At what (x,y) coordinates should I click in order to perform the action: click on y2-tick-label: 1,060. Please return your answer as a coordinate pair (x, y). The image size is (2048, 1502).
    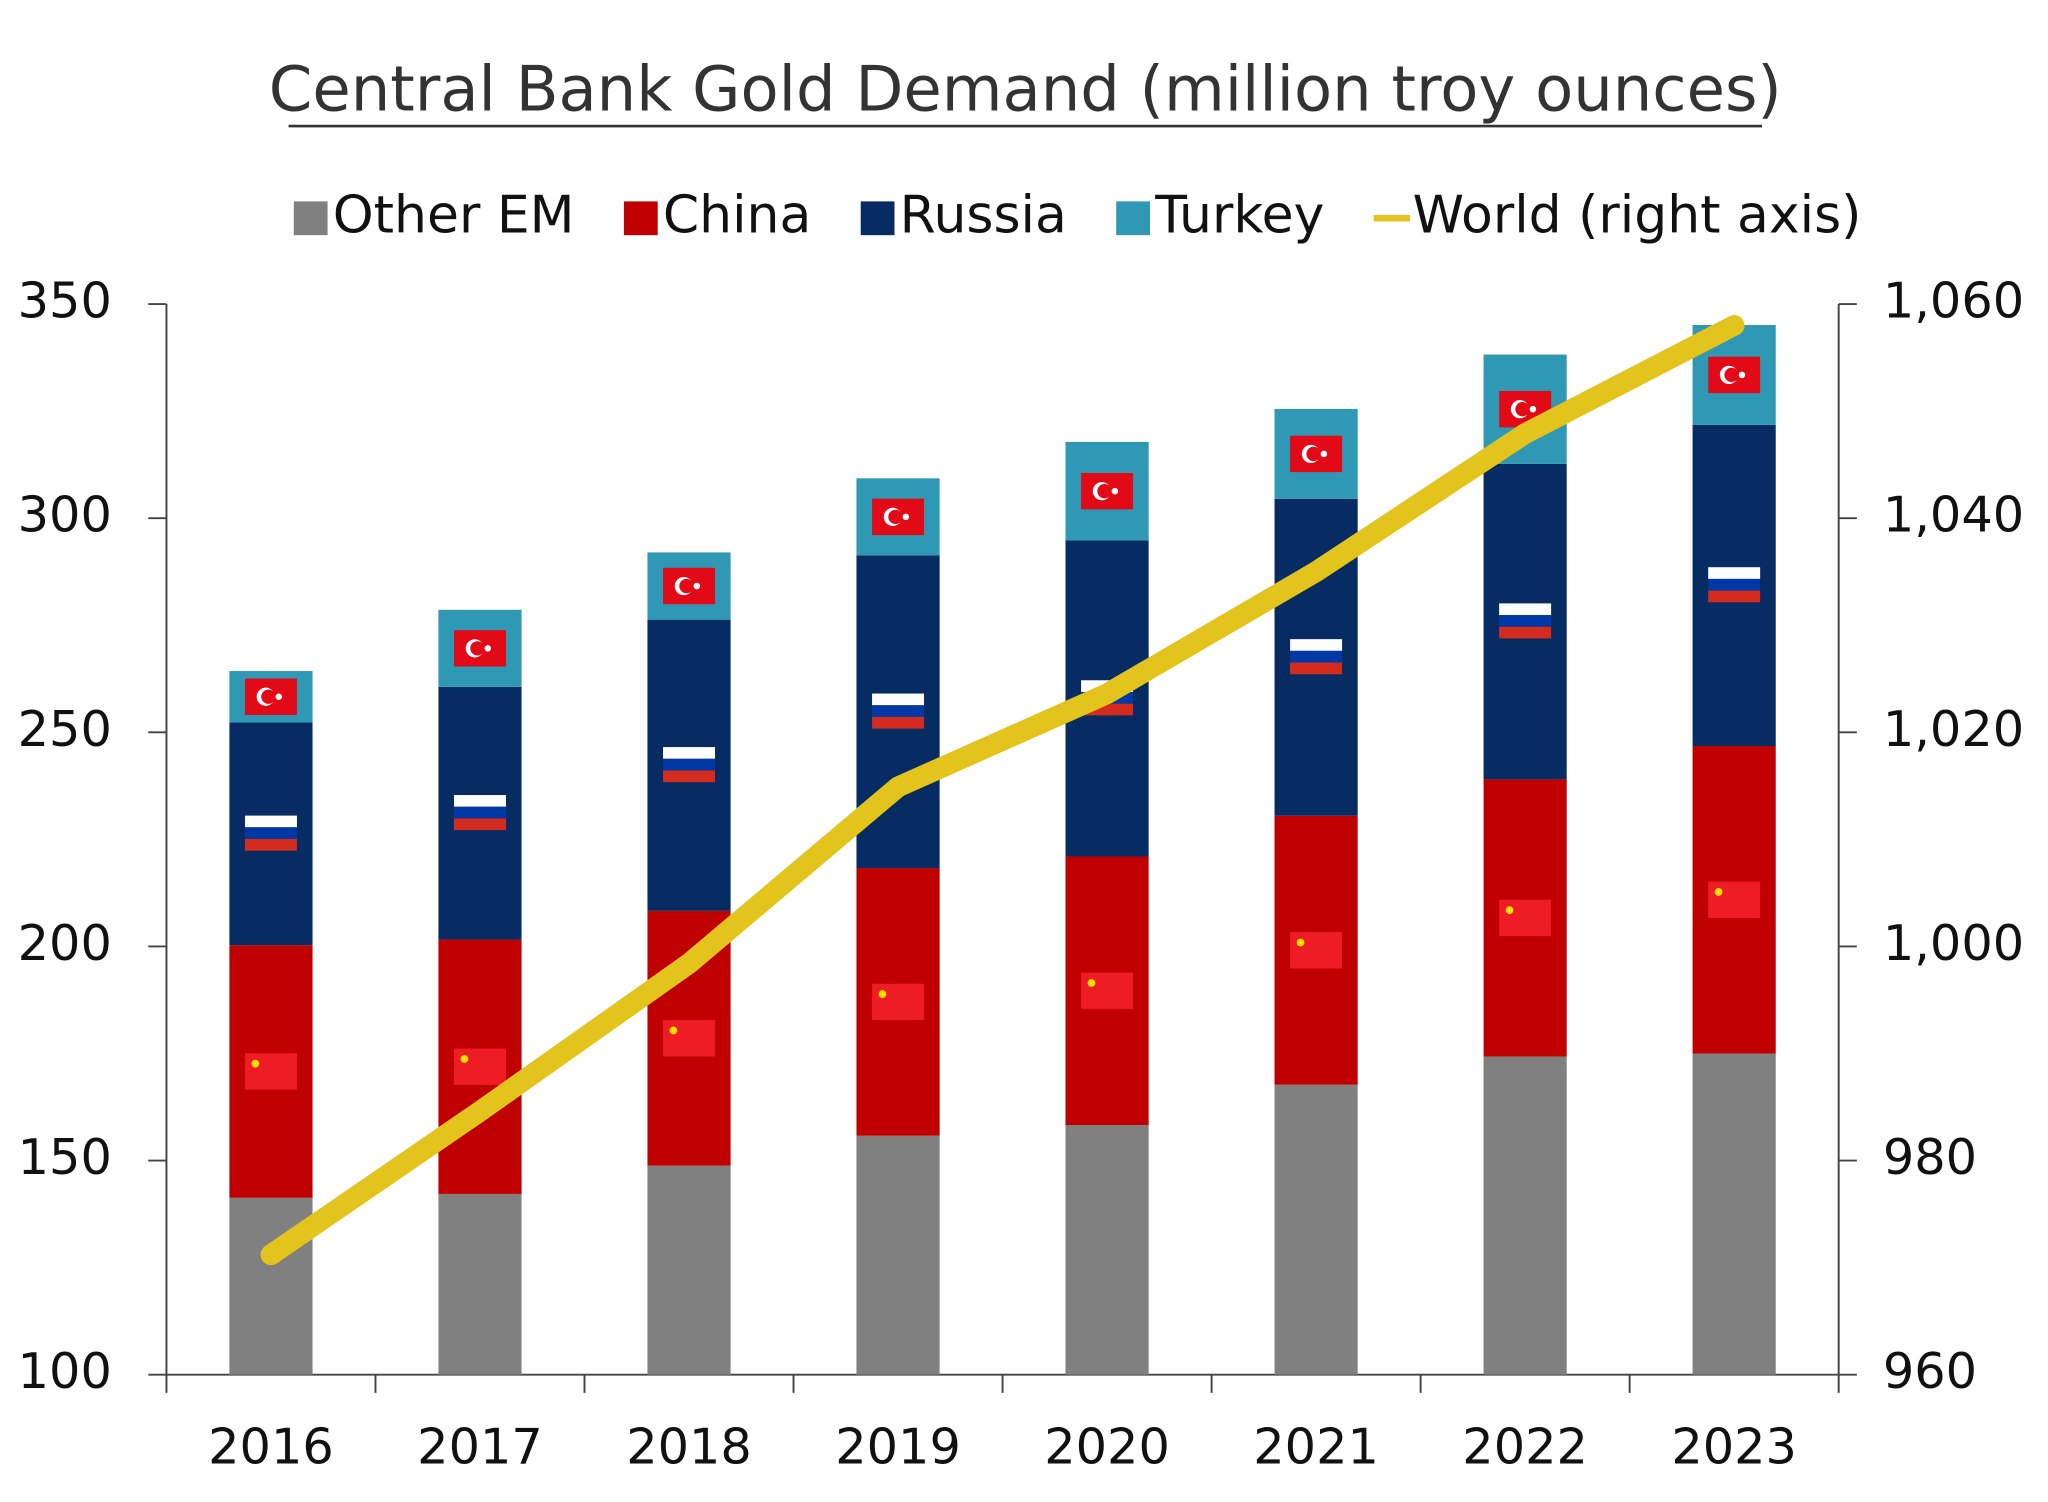
    Looking at the image, I should click on (1953, 301).